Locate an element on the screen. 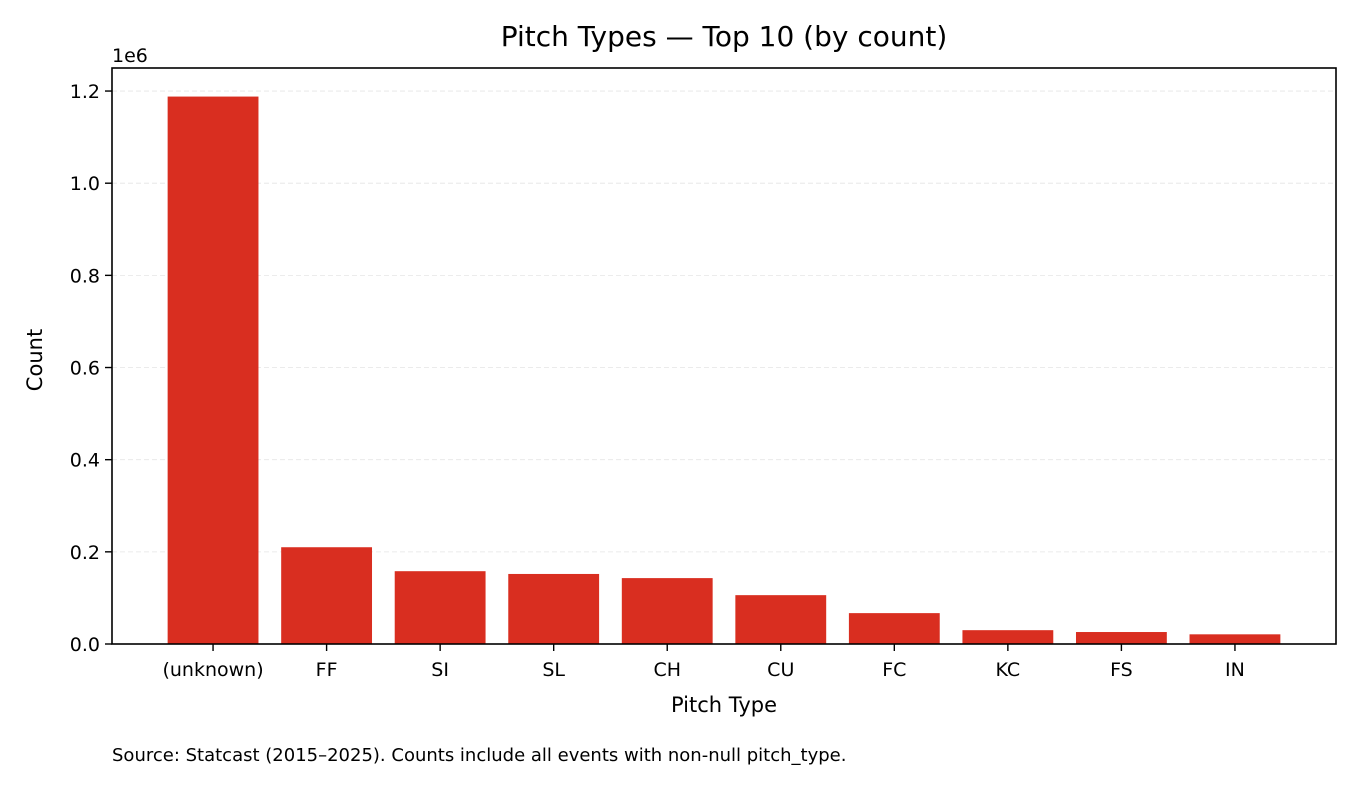  x-tick-label: SI is located at coordinates (440, 670).